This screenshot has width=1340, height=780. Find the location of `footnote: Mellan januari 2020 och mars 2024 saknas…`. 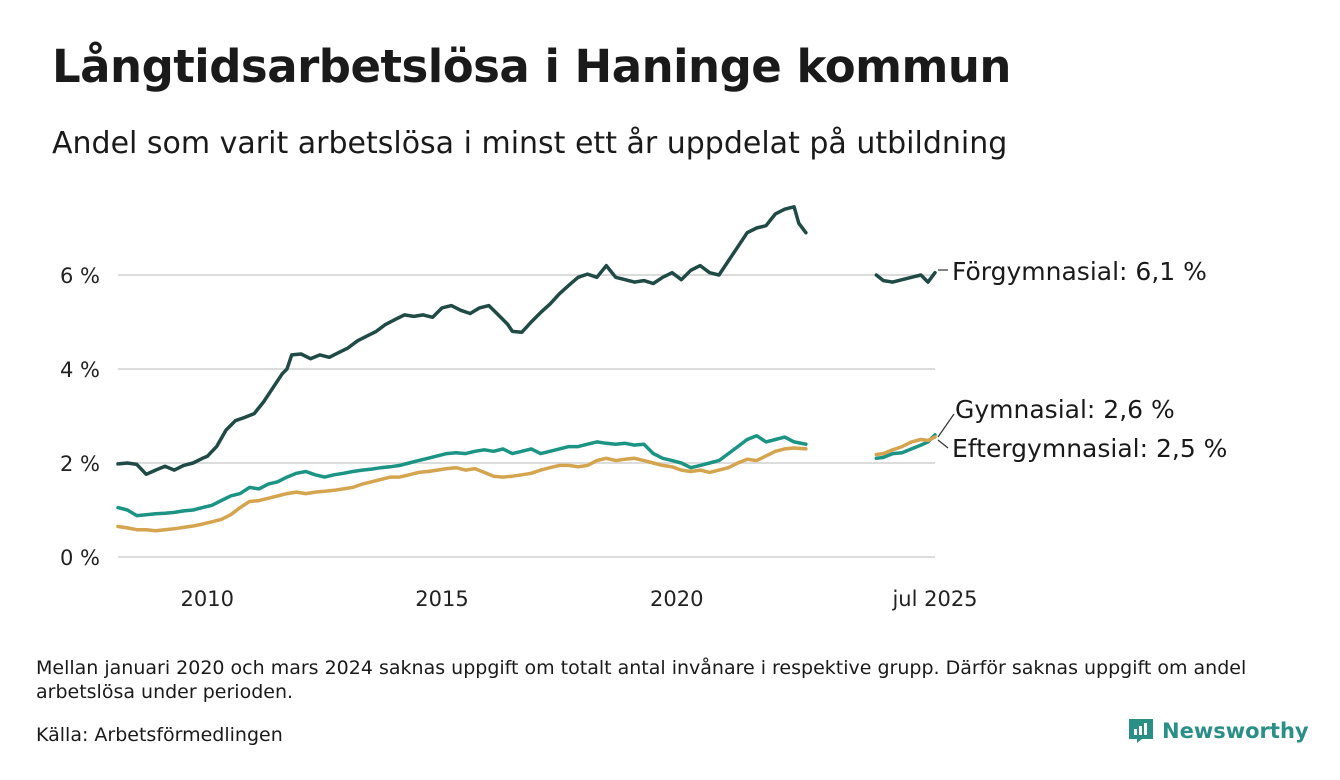

footnote: Mellan januari 2020 och mars 2024 saknas… is located at coordinates (641, 680).